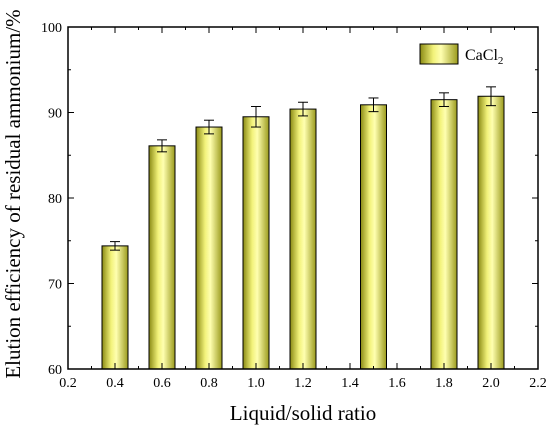 Image resolution: width=550 pixels, height=432 pixels. Describe the element at coordinates (350, 383) in the screenshot. I see `x-tick-label: 1.4` at that location.